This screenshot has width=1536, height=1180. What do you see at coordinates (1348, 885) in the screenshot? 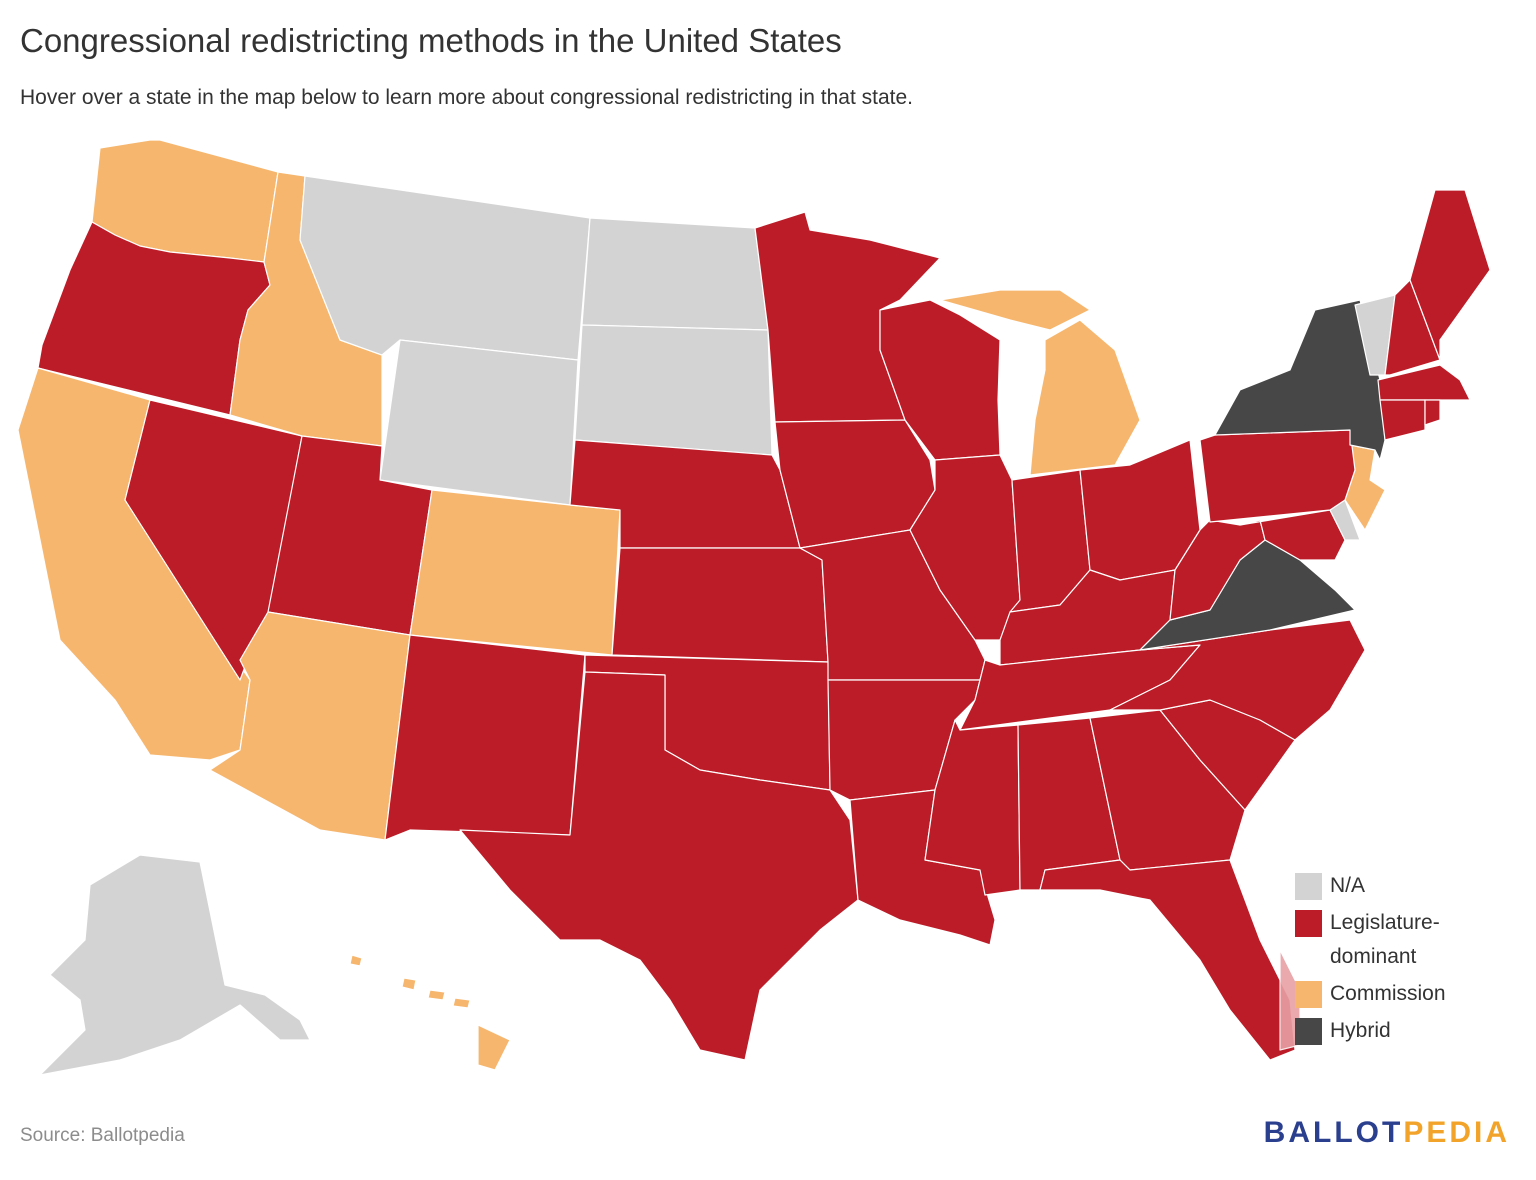
I see `legend-label-na: N/A` at bounding box center [1348, 885].